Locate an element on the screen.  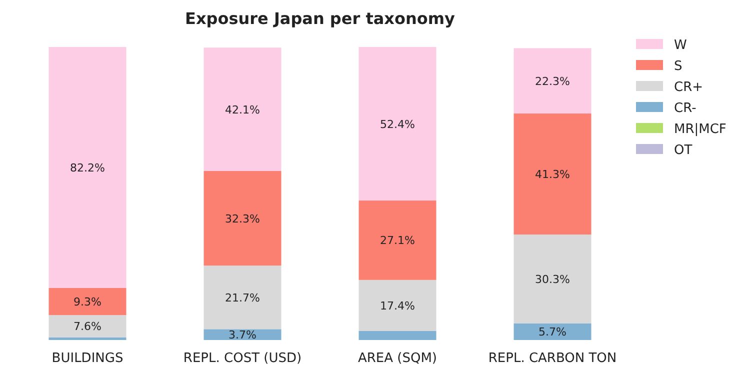
data-label: 3.7% is located at coordinates (242, 335).